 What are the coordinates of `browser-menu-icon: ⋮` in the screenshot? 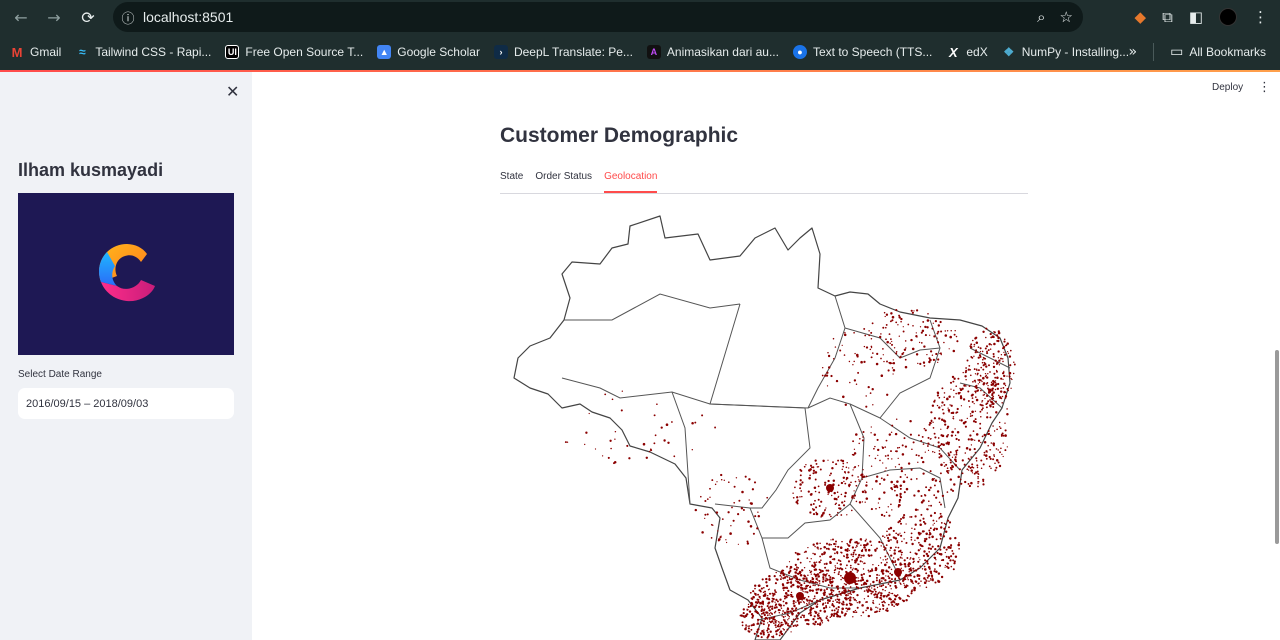 It's located at (1260, 17).